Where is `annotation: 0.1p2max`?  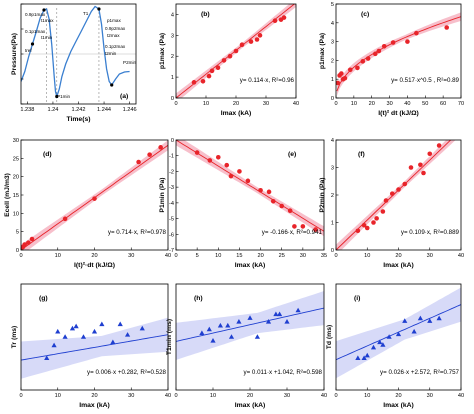
annotation: 0.1p2max is located at coordinates (115, 46).